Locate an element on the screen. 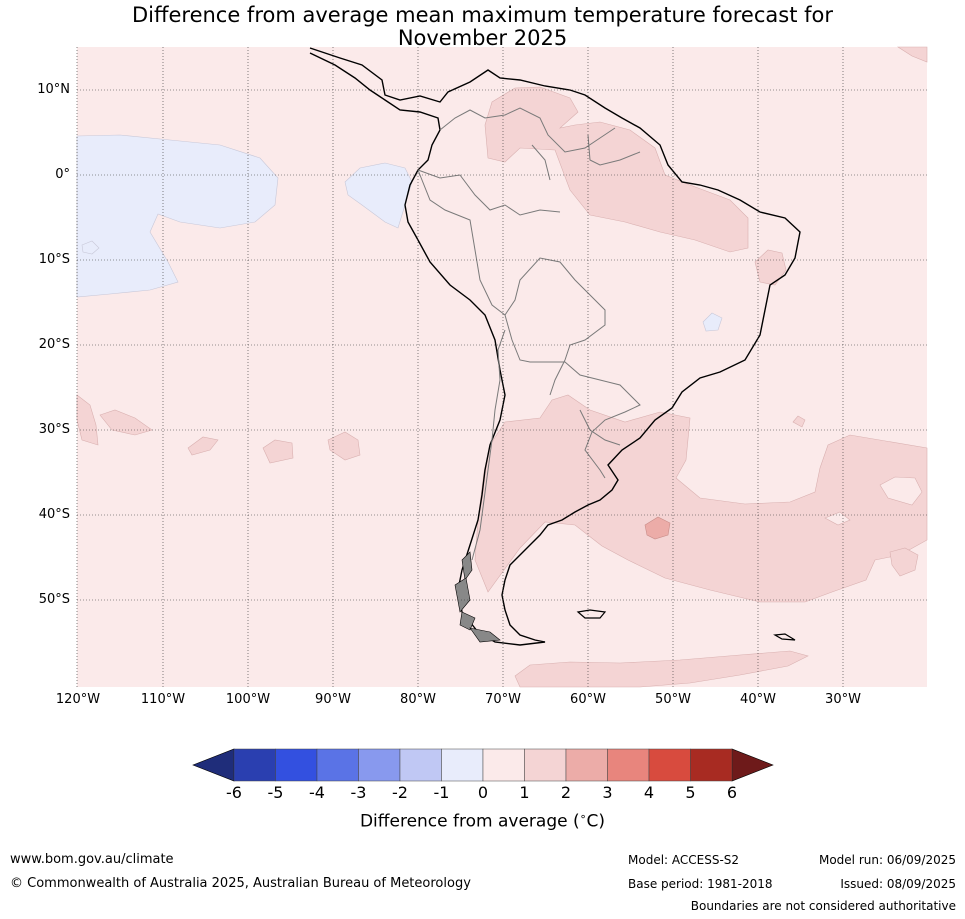 This screenshot has width=965, height=919. lon-label-30w: 30°W is located at coordinates (843, 699).